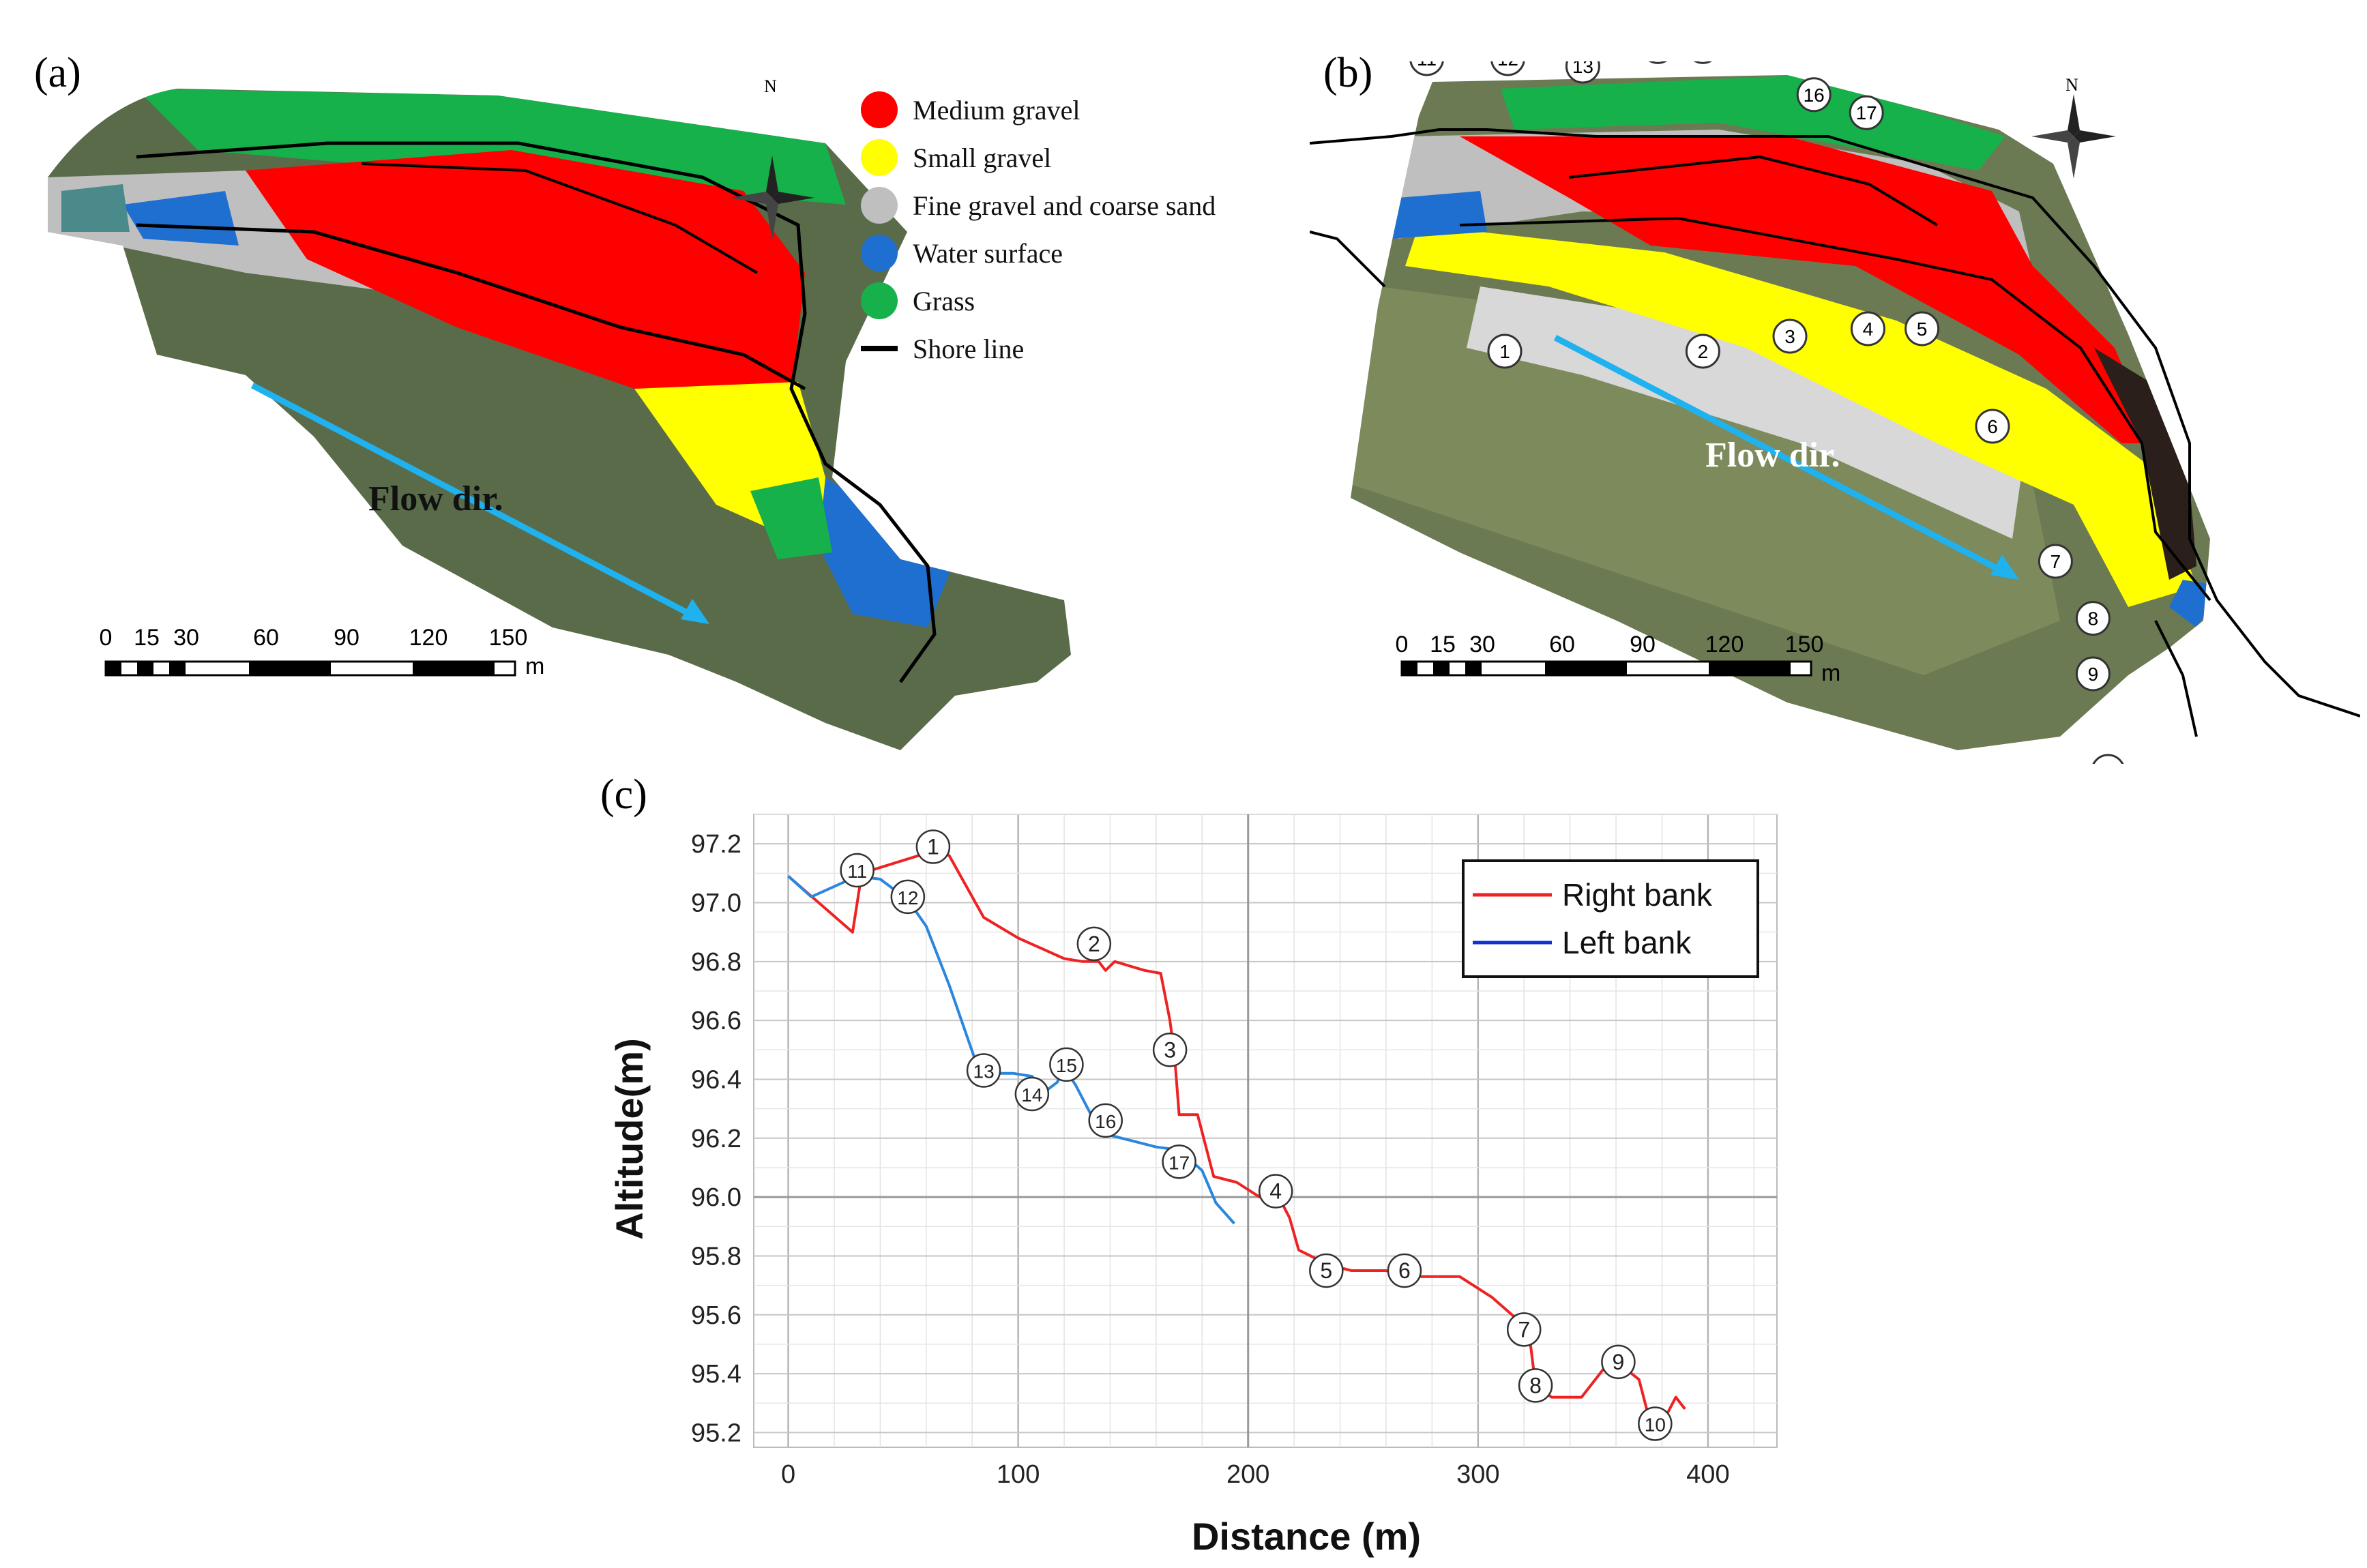 The height and width of the screenshot is (1568, 2367). I want to click on panel-label-c: (c), so click(623, 794).